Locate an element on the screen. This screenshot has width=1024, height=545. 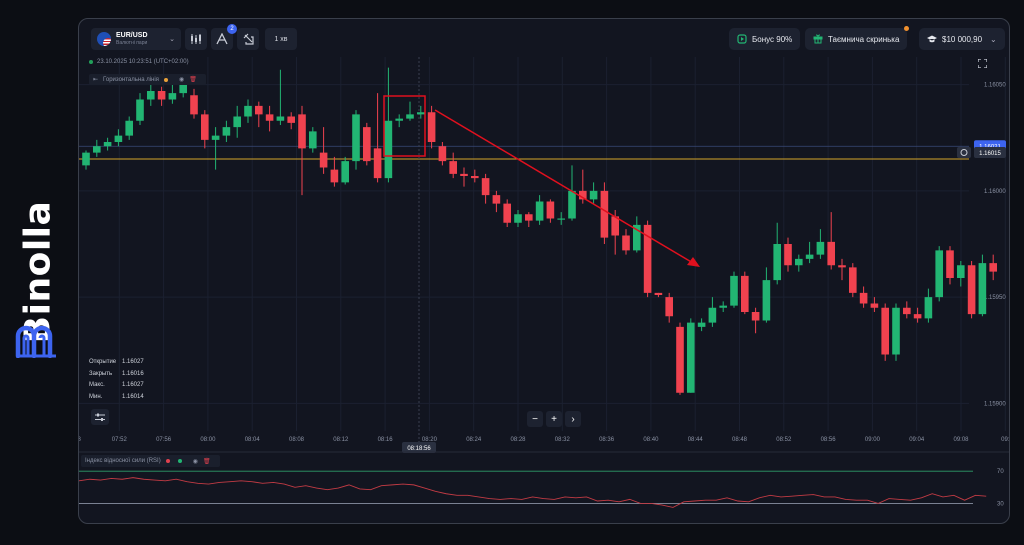
horizontal-line-price-badge is located at coordinates (990, 152).